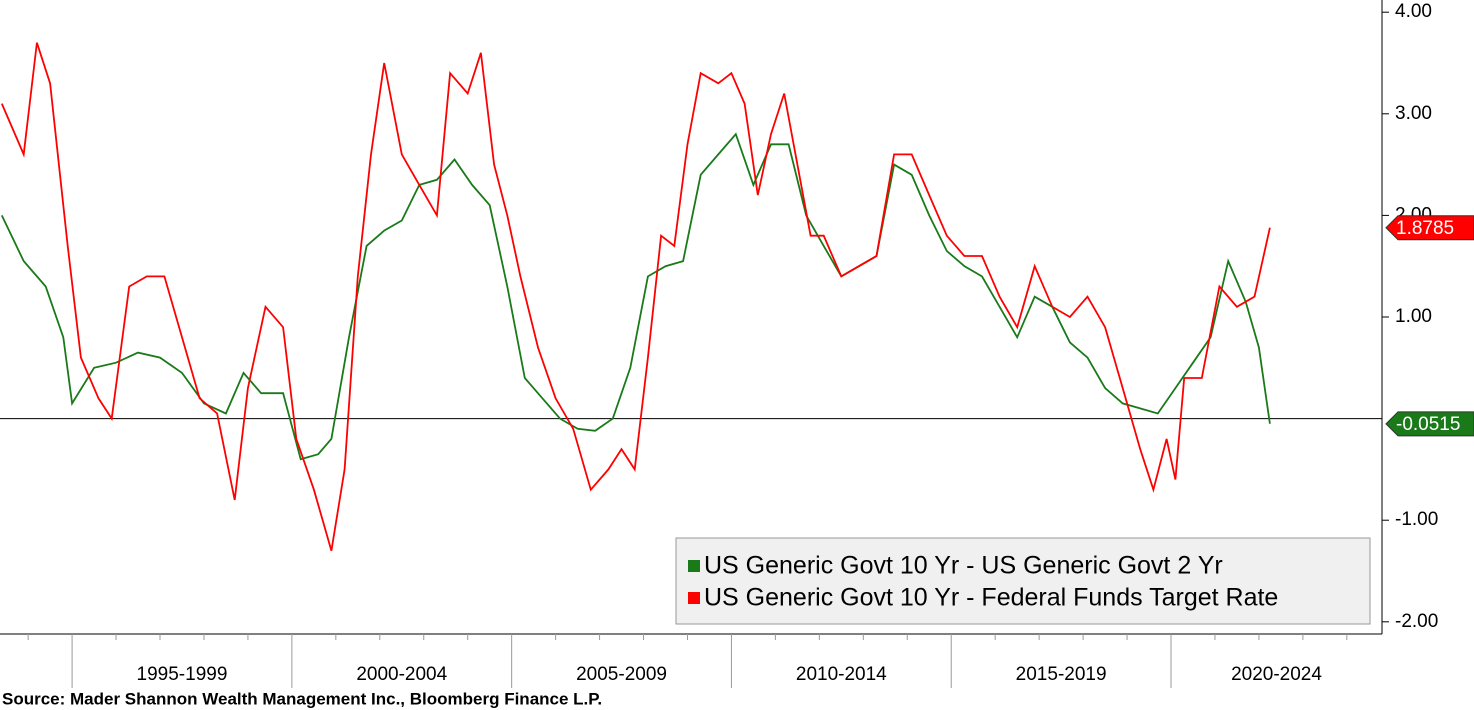  I want to click on last-value-label: -0.0515, so click(1428, 424).